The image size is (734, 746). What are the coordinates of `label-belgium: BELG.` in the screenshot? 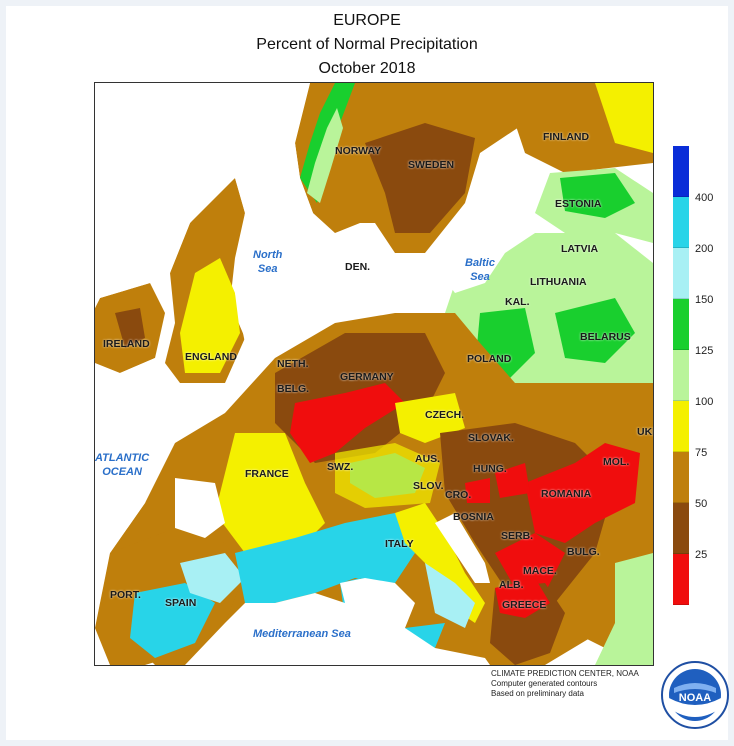 It's located at (293, 389).